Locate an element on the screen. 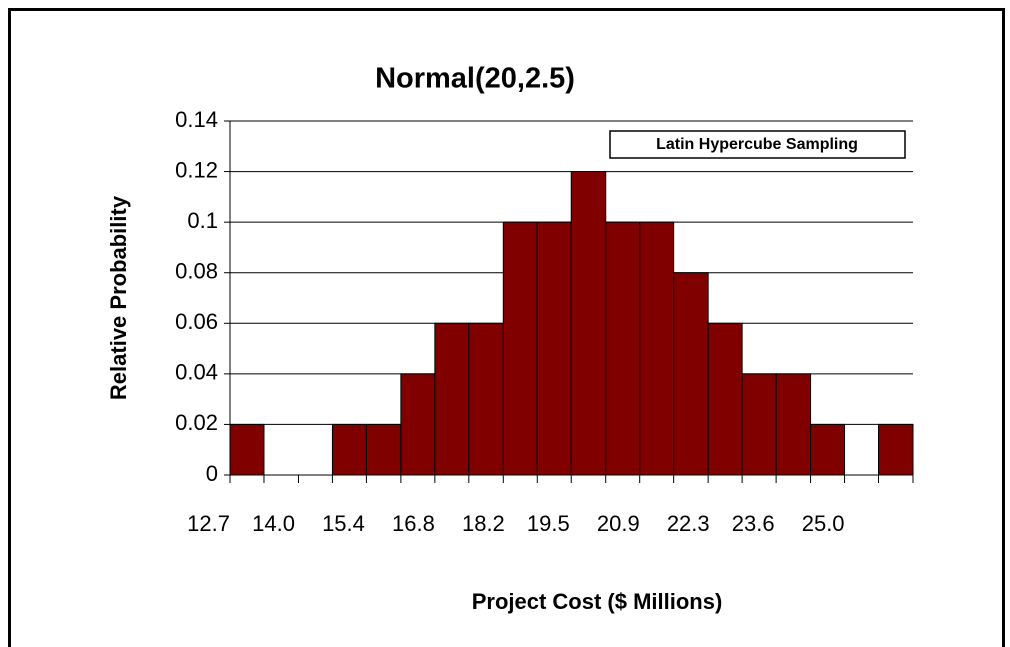  annotation: Latin Hypercube Sampling is located at coordinates (757, 144).